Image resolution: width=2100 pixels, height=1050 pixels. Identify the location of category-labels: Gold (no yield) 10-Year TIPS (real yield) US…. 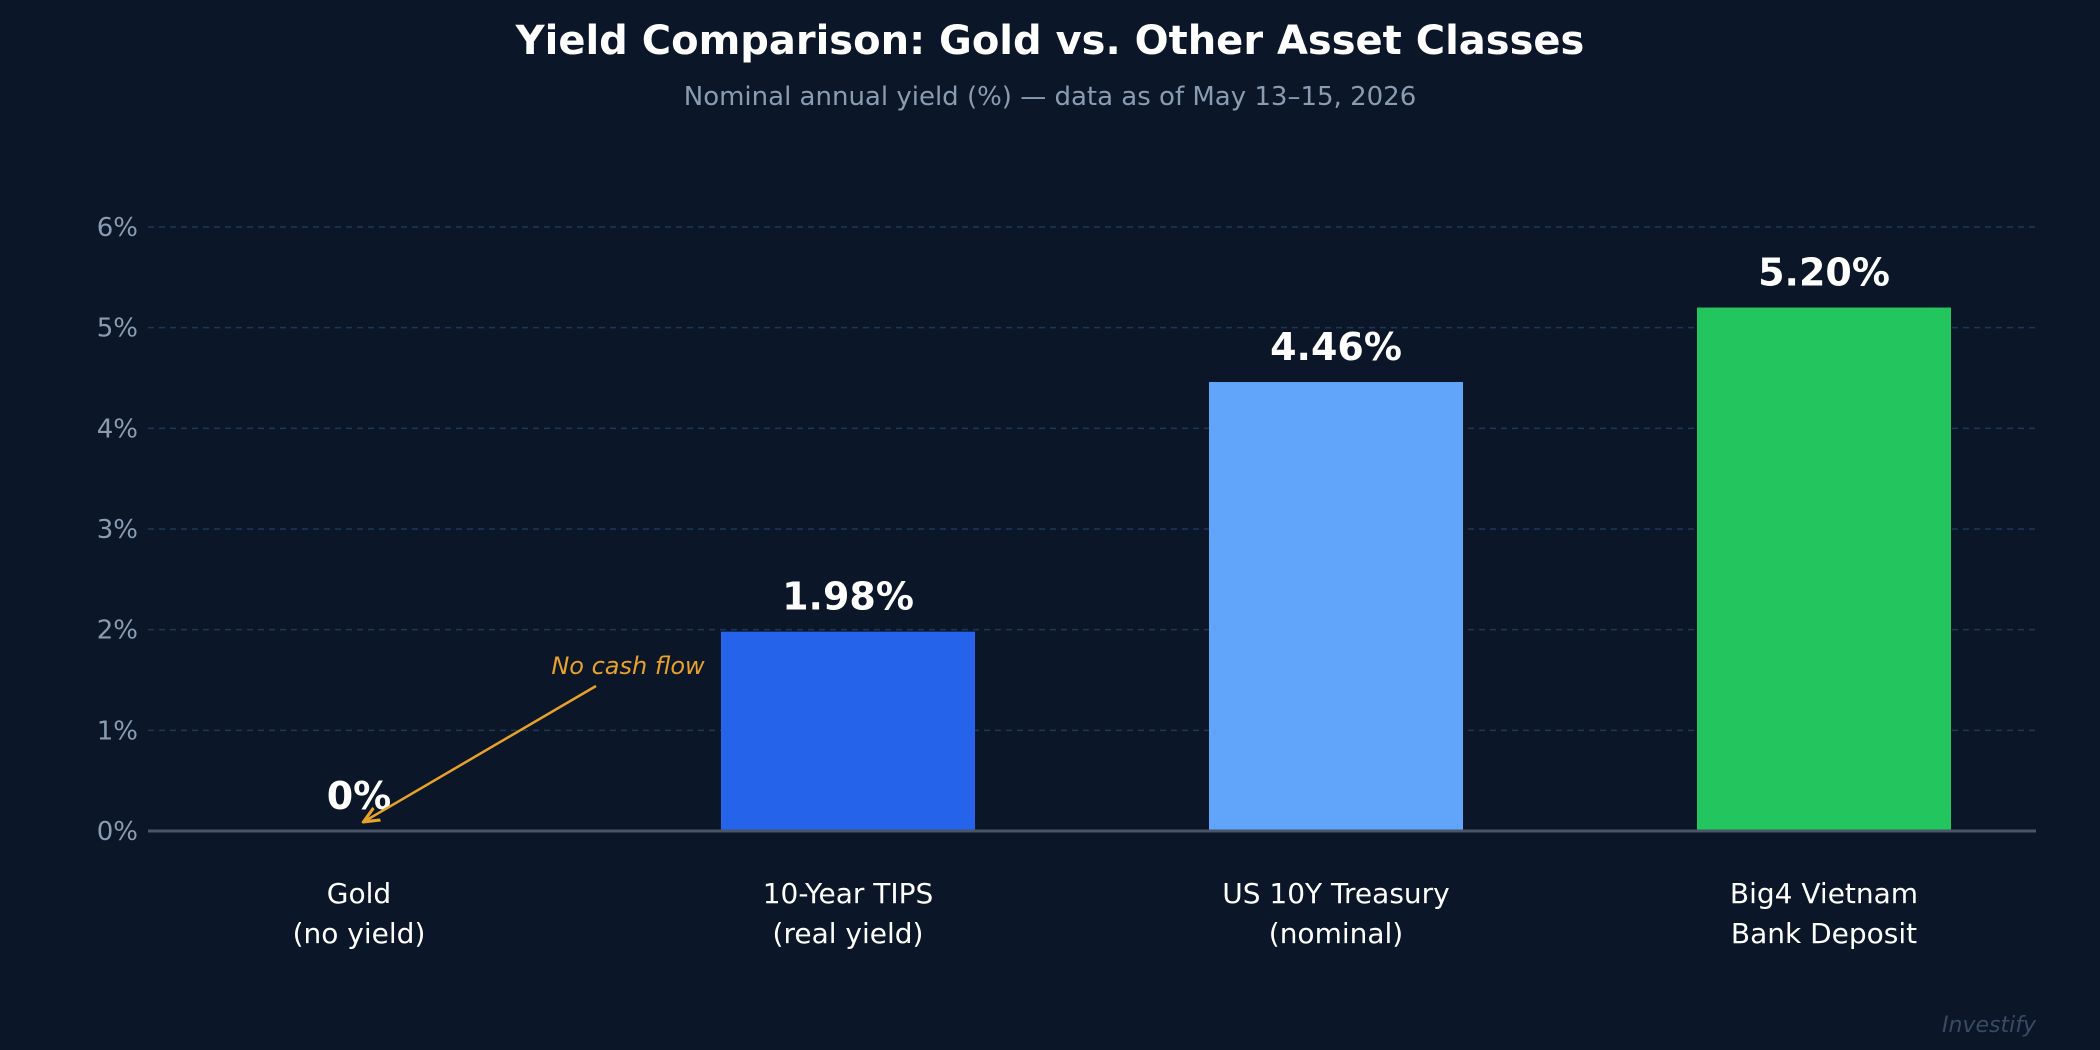
(1105, 913).